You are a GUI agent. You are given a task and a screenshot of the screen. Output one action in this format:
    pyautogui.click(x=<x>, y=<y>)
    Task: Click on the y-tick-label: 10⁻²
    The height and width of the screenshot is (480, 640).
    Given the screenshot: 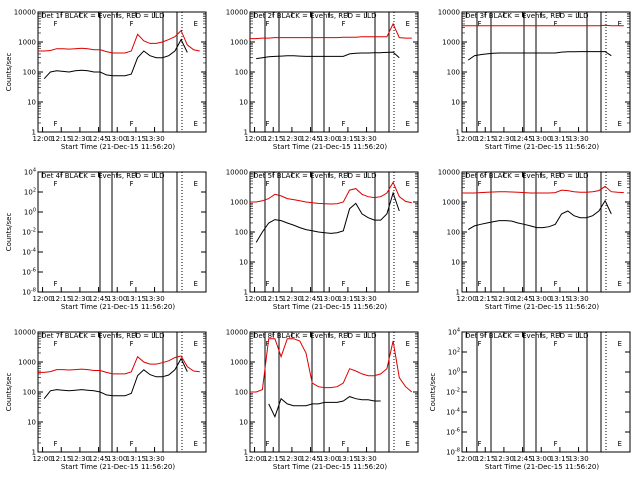 What is the action you would take?
    pyautogui.click(x=453, y=392)
    